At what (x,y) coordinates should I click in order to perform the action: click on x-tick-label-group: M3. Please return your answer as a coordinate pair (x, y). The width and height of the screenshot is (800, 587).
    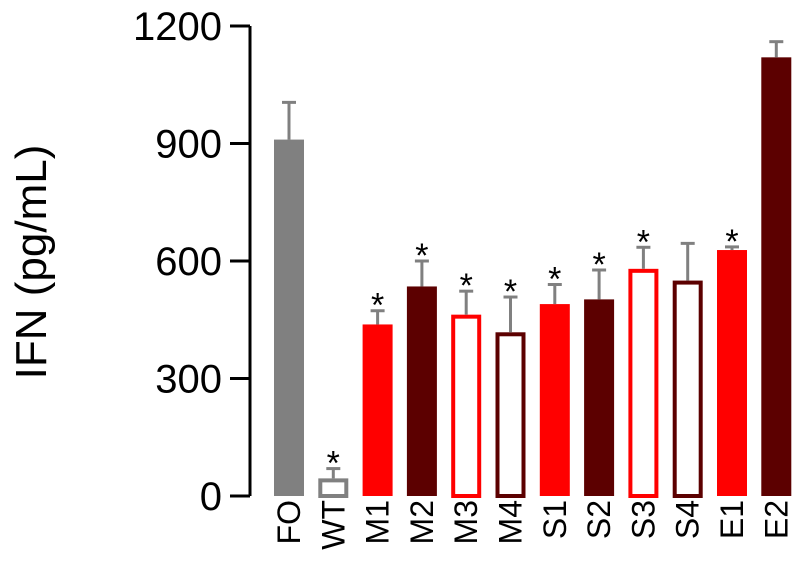
    Looking at the image, I should click on (466, 522).